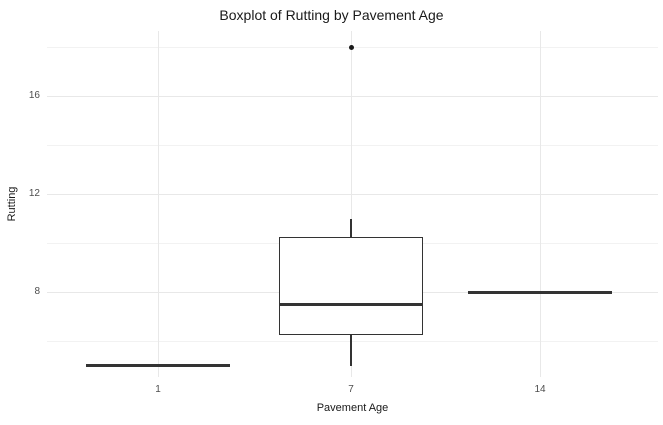 This screenshot has height=425, width=663. What do you see at coordinates (331, 15) in the screenshot?
I see `chart-title: Boxplot of Rutting by Pavement Age` at bounding box center [331, 15].